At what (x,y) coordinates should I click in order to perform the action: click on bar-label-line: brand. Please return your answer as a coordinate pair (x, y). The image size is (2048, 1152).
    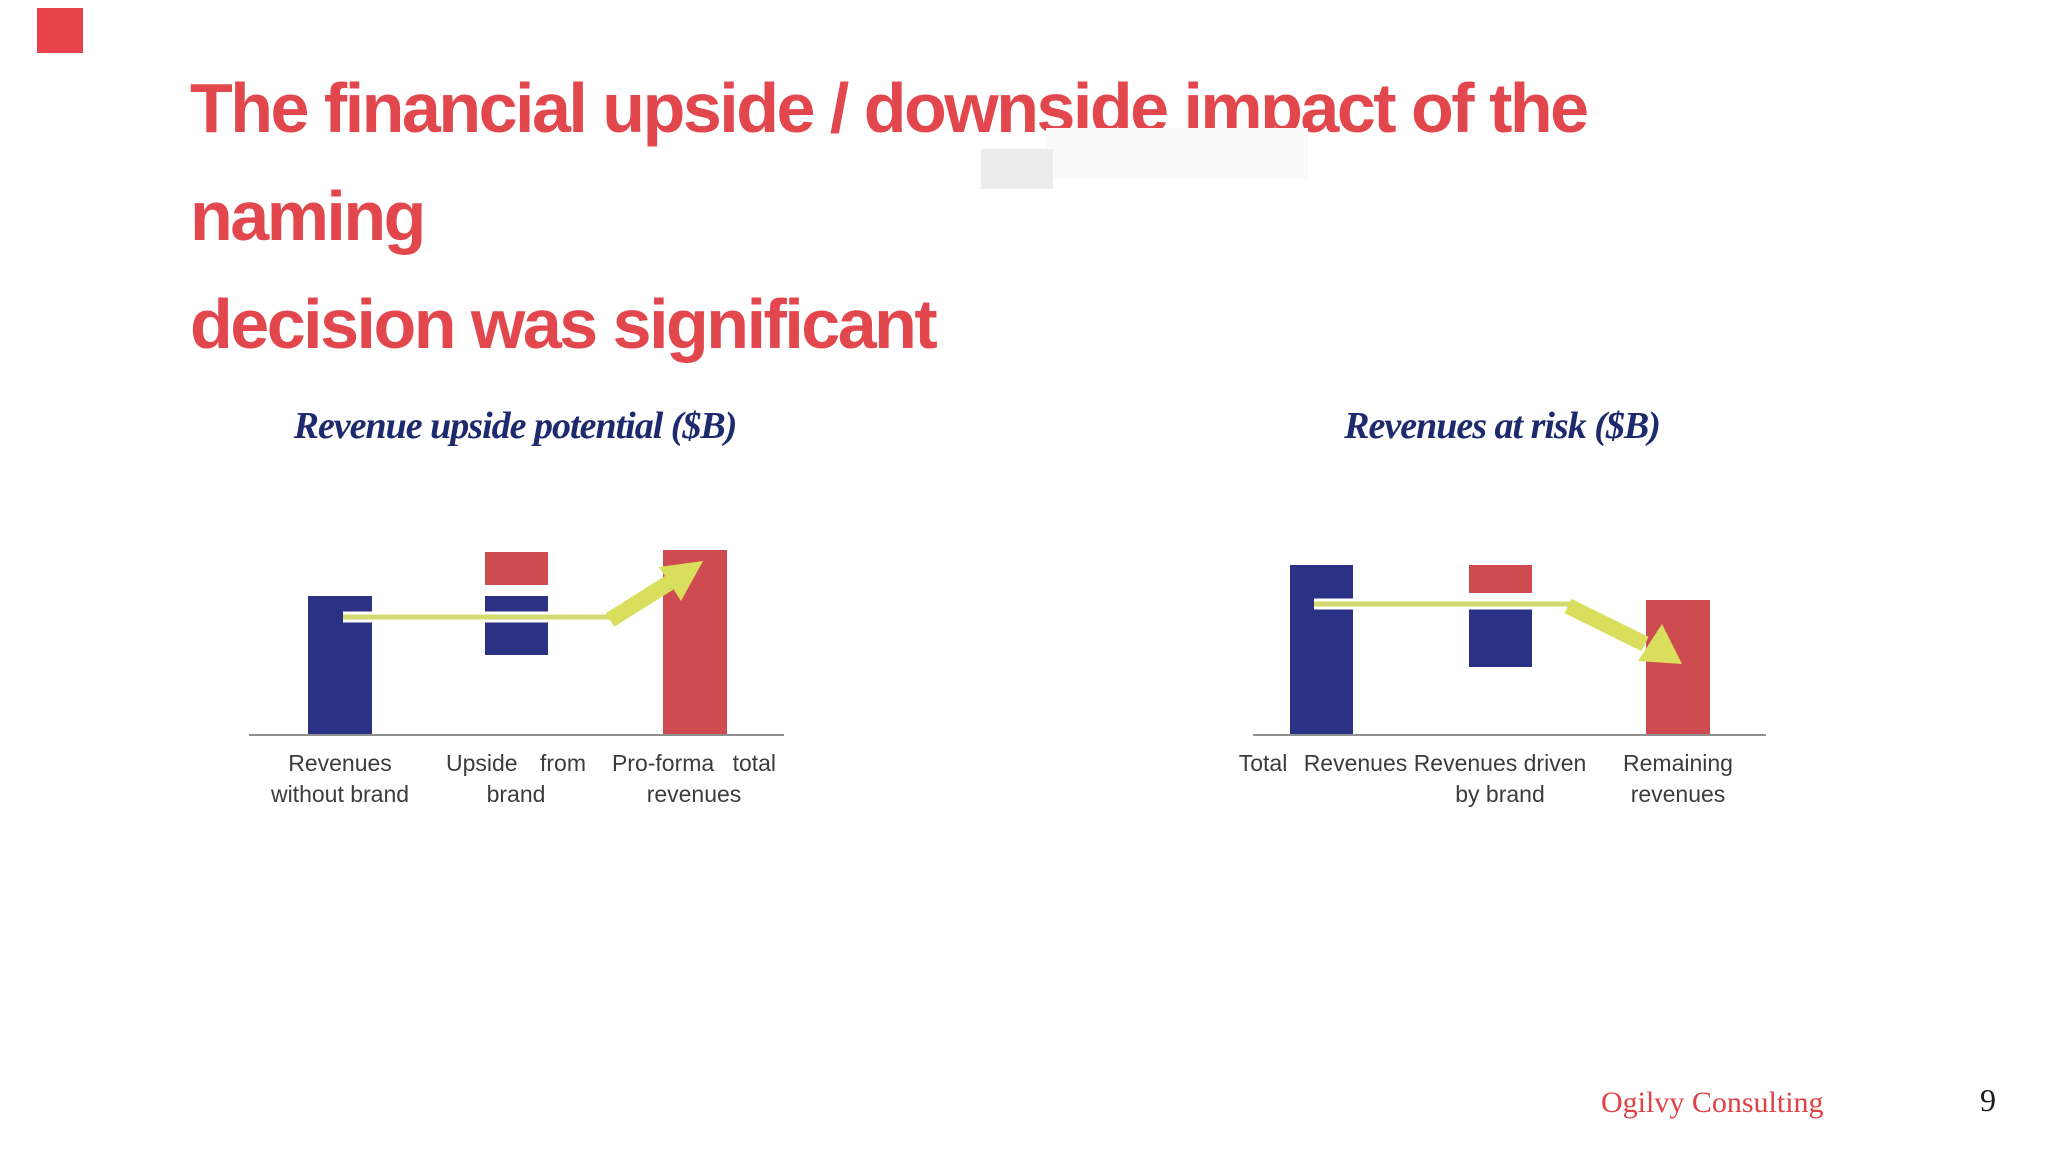
    Looking at the image, I should click on (516, 794).